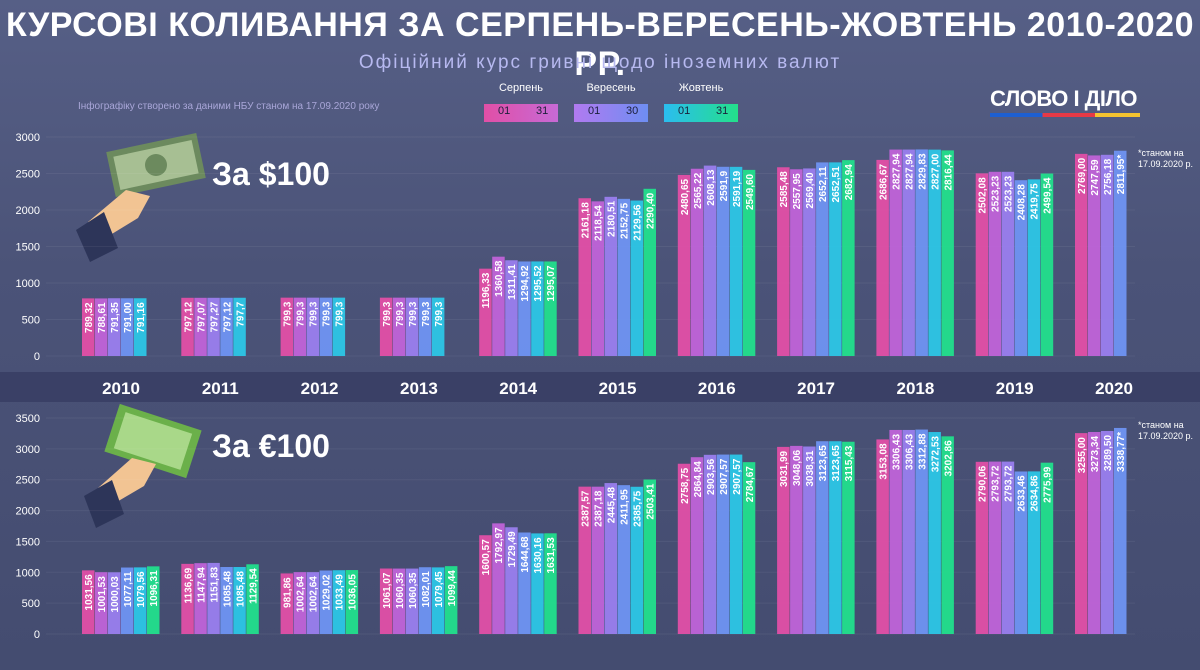 This screenshot has height=670, width=1200. What do you see at coordinates (271, 446) in the screenshot?
I see `chart-eur-title: За €100` at bounding box center [271, 446].